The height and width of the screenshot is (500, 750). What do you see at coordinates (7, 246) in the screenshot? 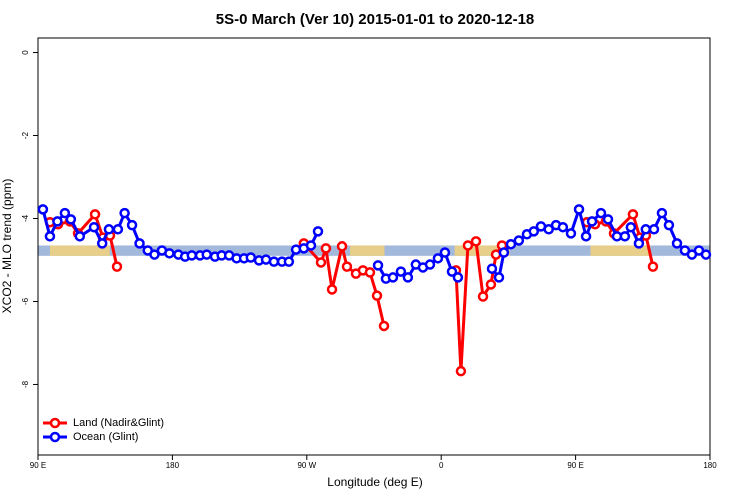
I see `y-axis-label: XCO2 - MLO trend (ppm)` at bounding box center [7, 246].